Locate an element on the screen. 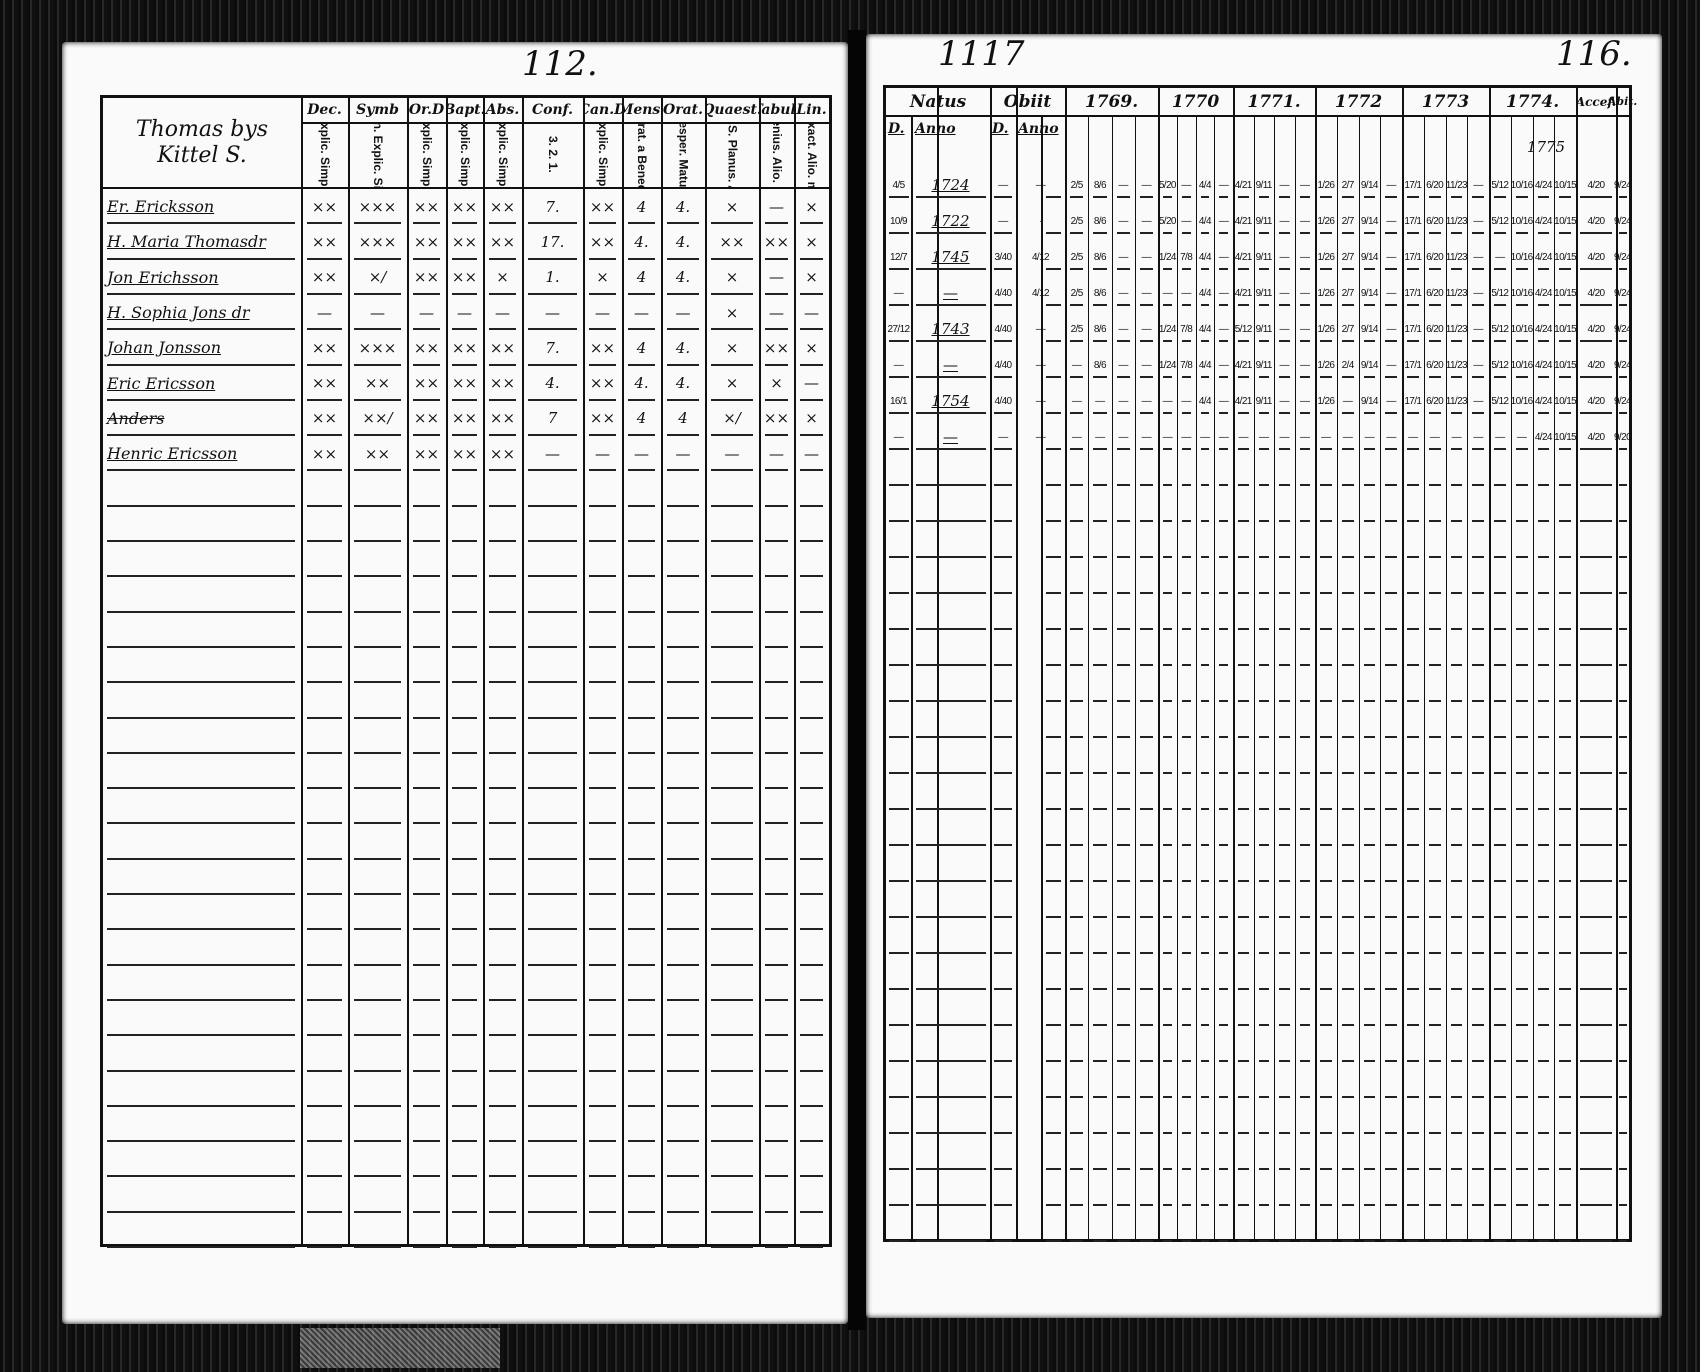  year-mark: 11/23 is located at coordinates (1456, 365).